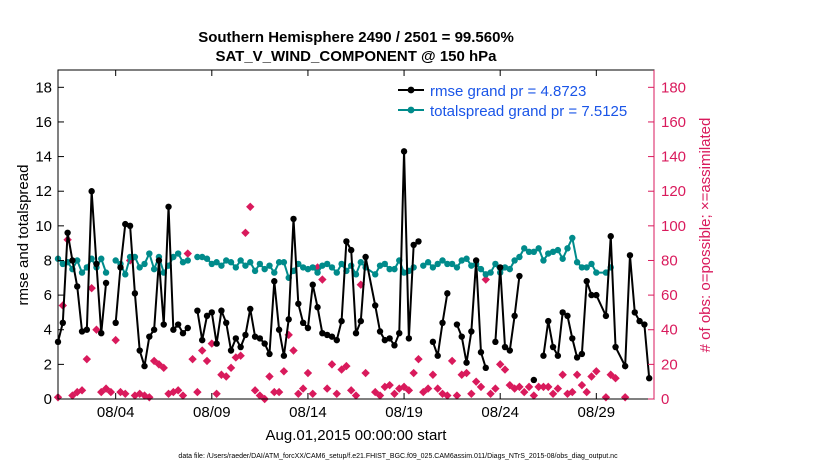 Image resolution: width=830 pixels, height=470 pixels. Describe the element at coordinates (597, 412) in the screenshot. I see `x-tick-label: 08/29` at that location.